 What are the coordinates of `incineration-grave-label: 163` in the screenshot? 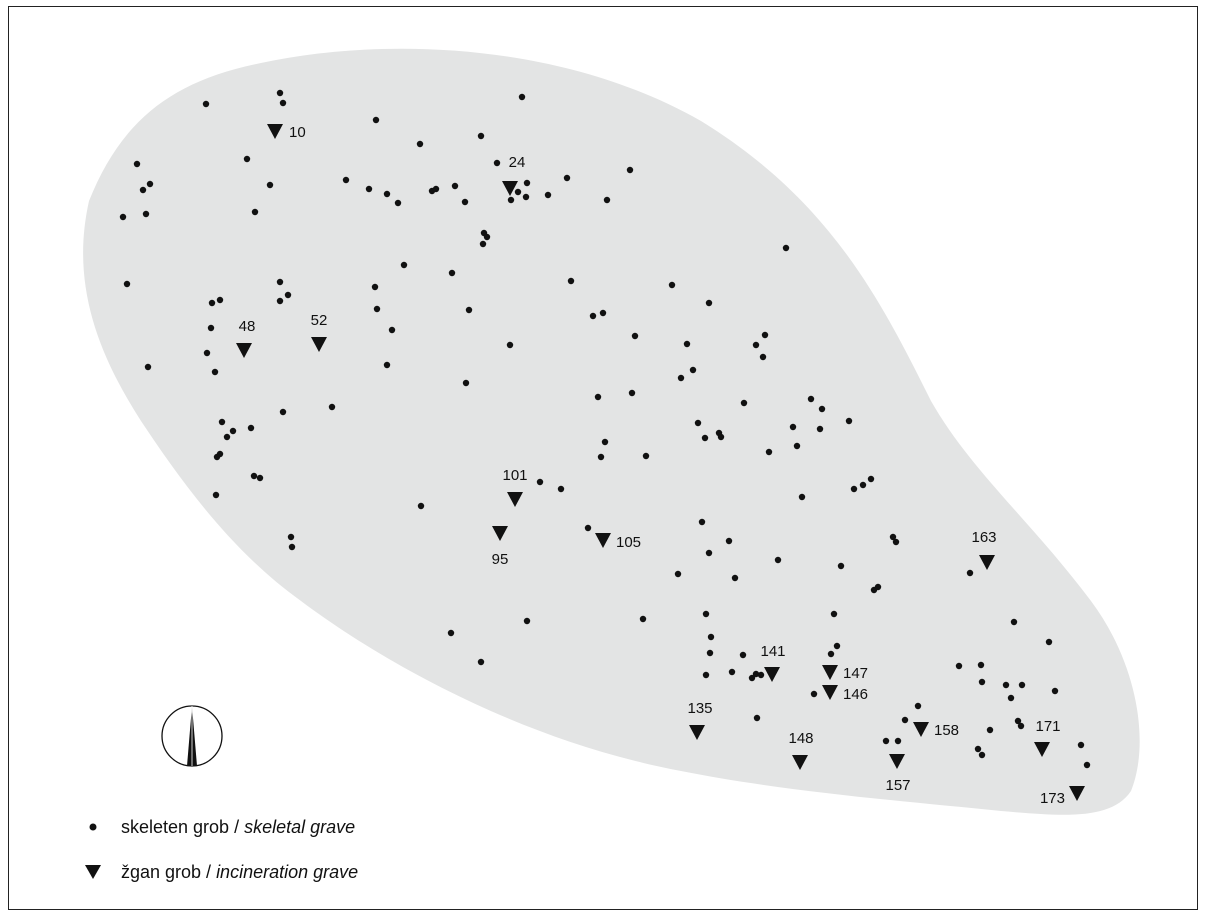 It's located at (983, 537).